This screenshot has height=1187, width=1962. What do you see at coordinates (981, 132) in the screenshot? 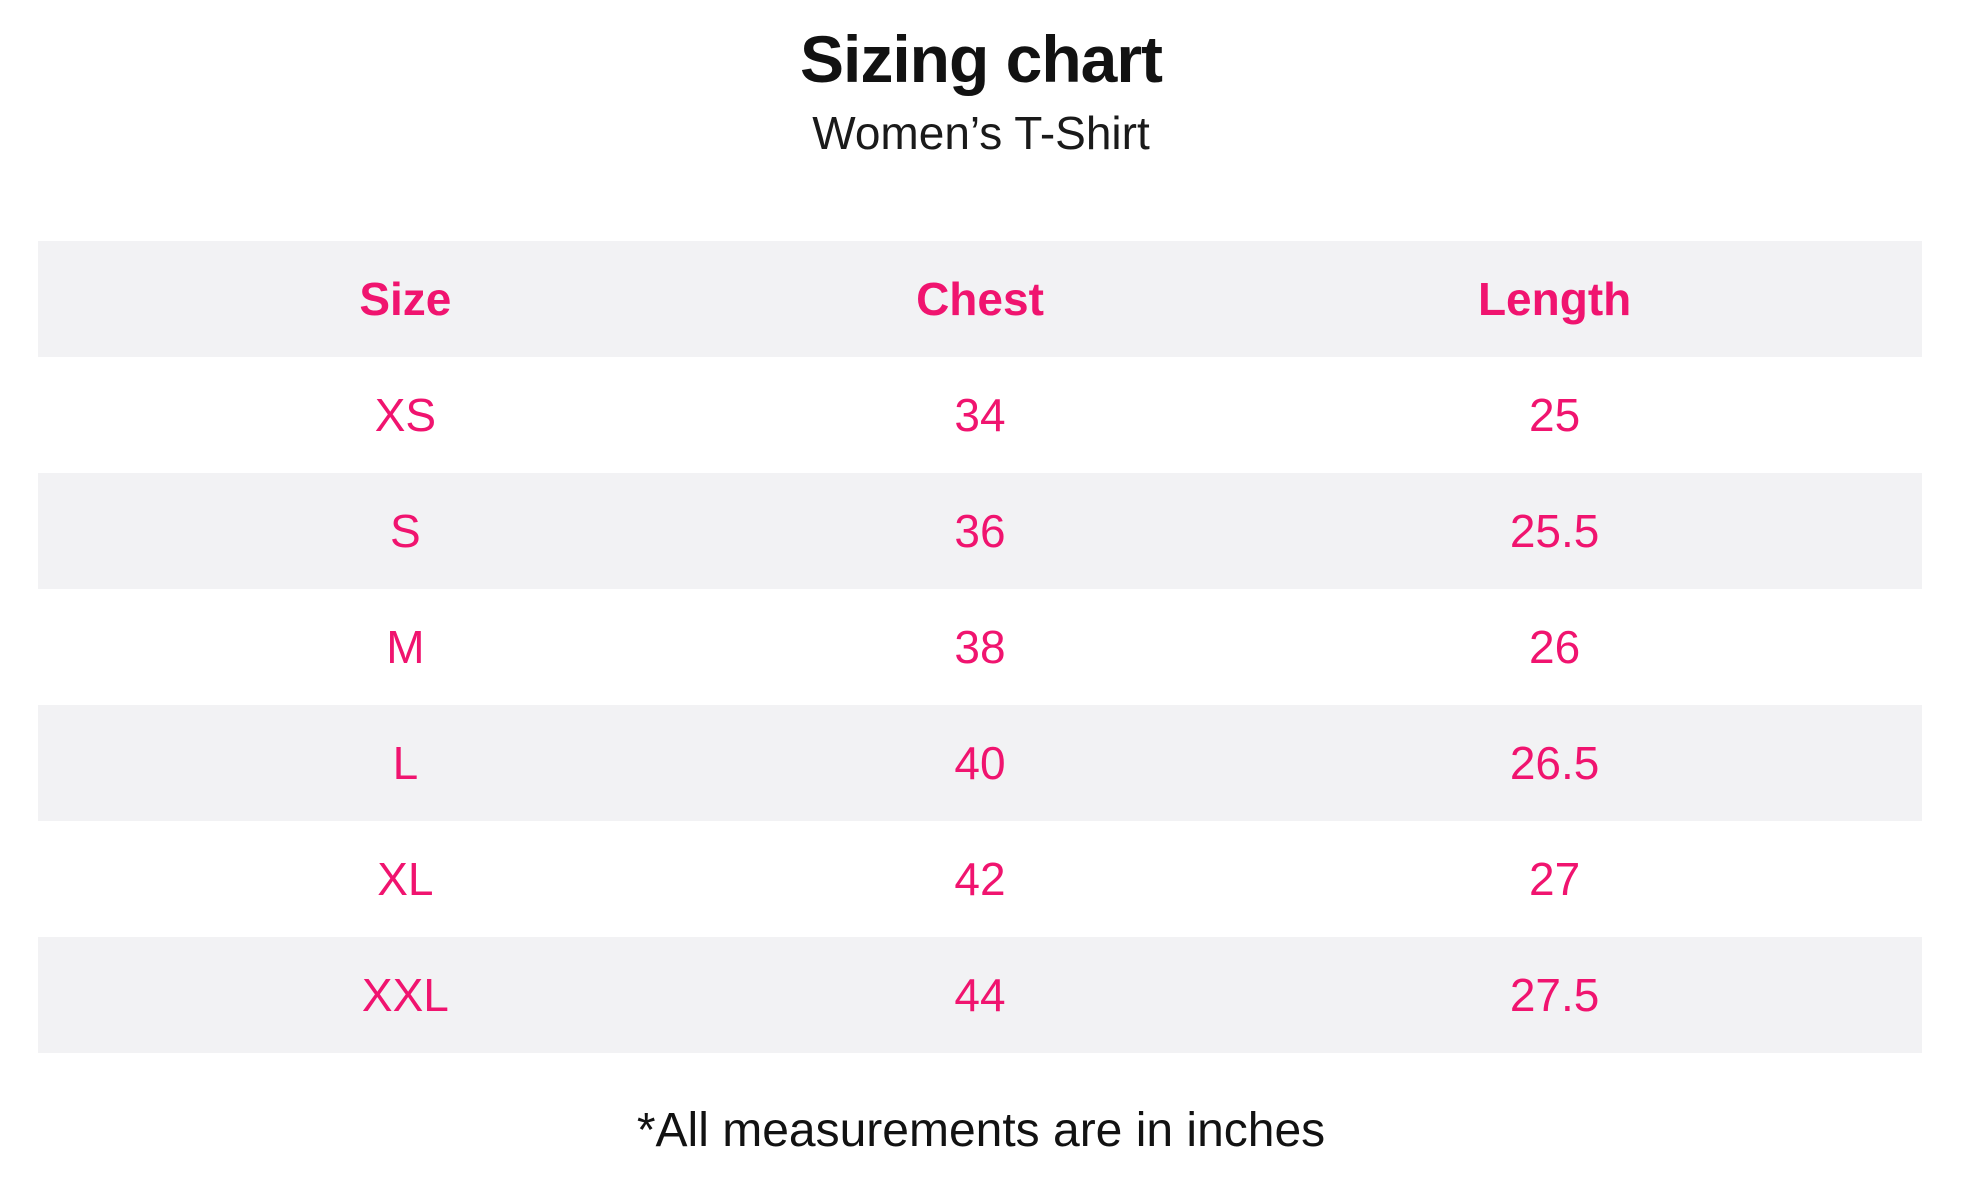
I see `page-subtitle: Women’s T-Shirt` at bounding box center [981, 132].